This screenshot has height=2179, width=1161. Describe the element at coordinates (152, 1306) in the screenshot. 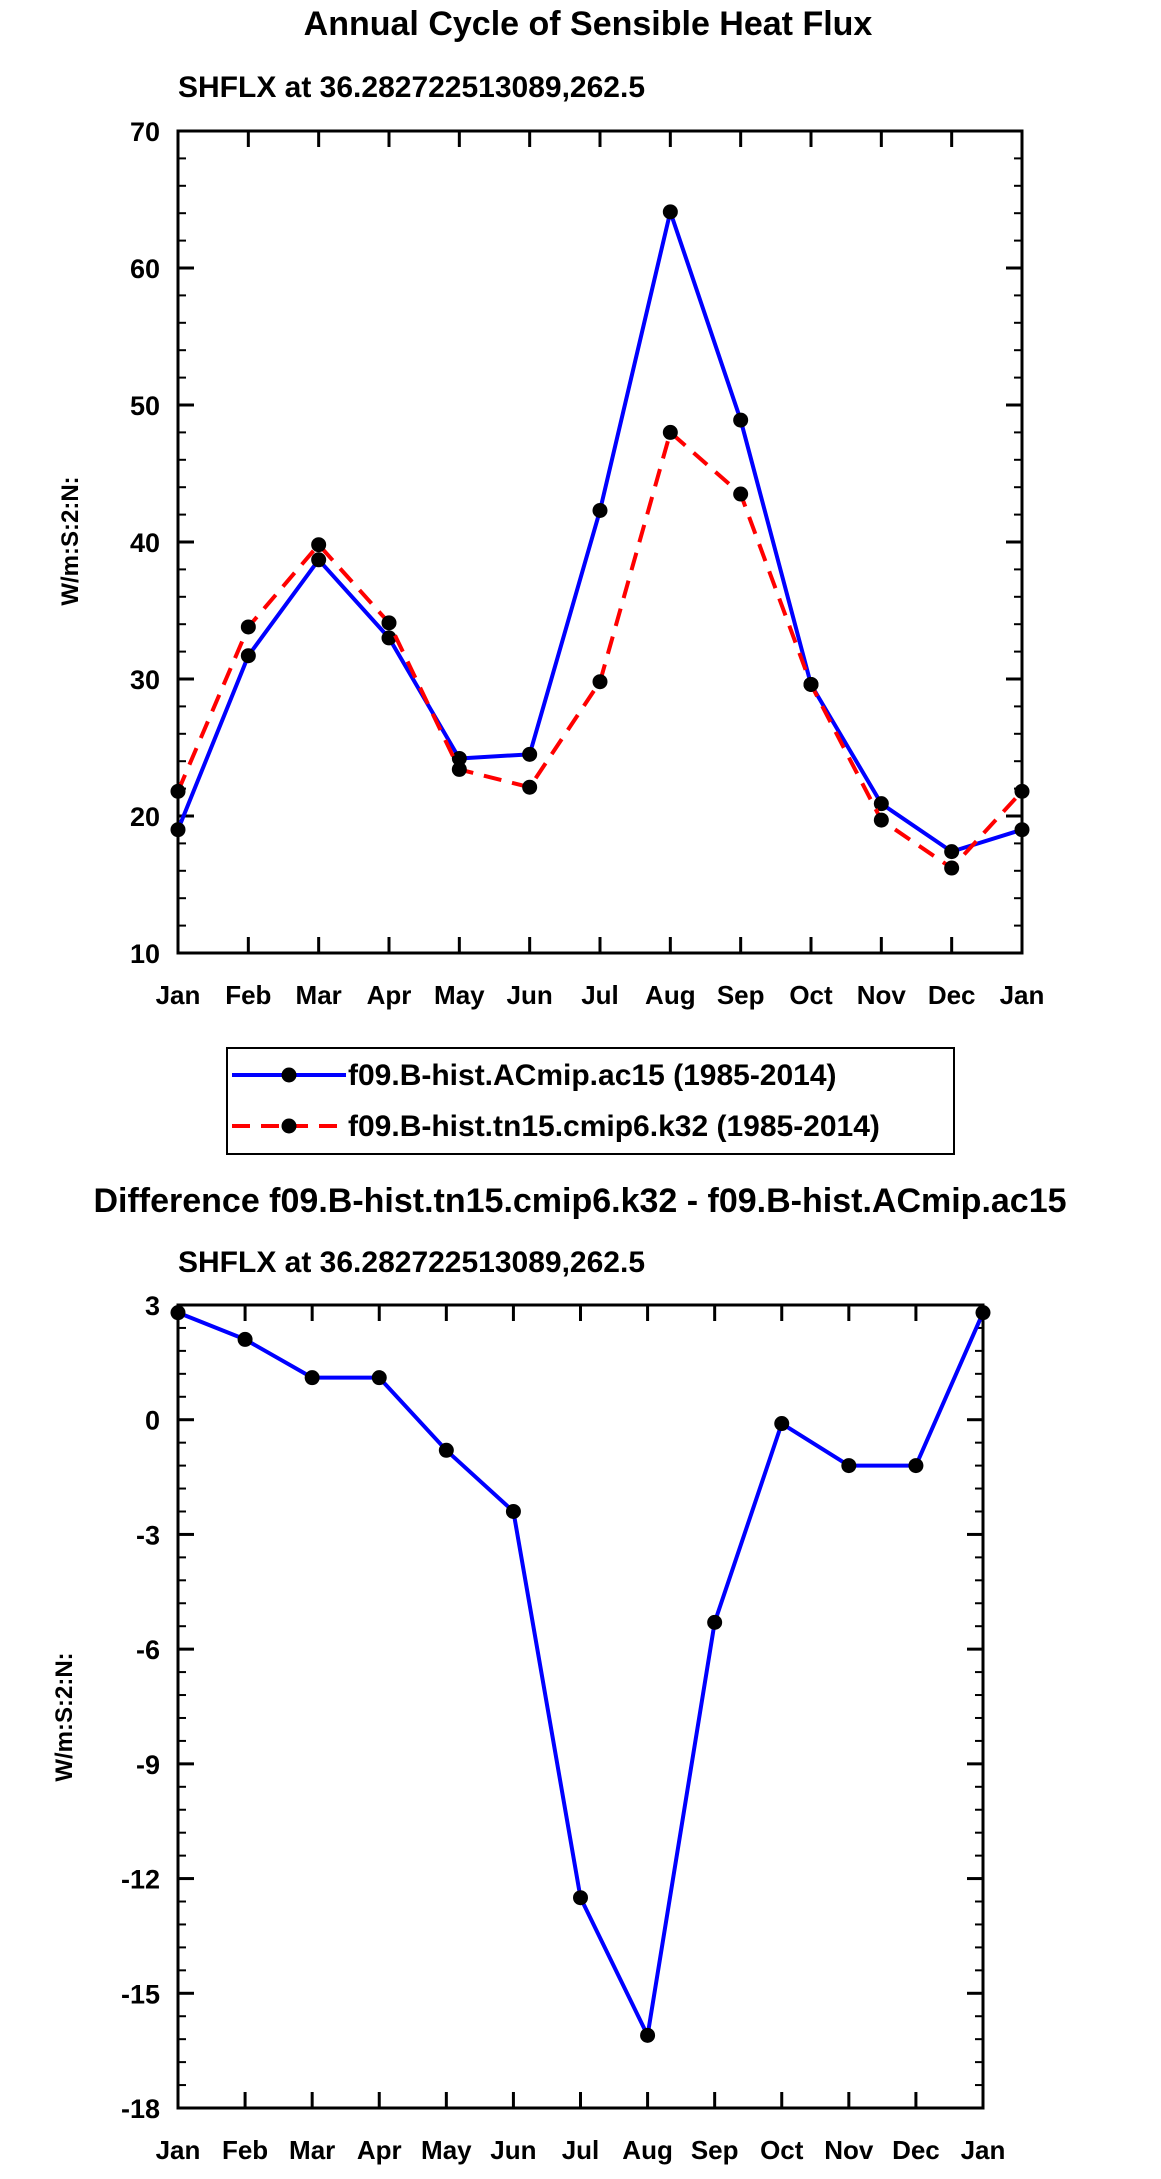

I see `bottom-chart-ytick-label: 3` at that location.